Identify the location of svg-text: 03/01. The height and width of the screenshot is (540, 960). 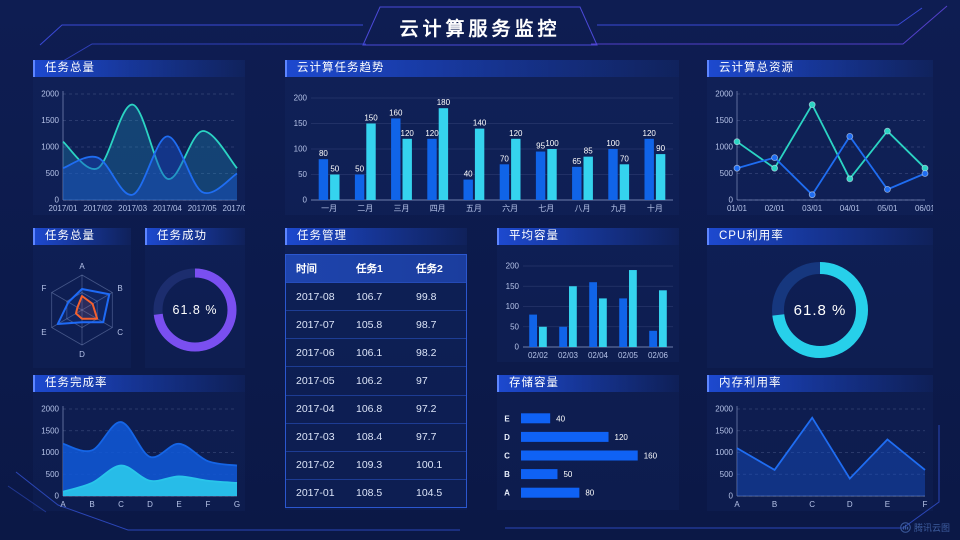
(812, 208).